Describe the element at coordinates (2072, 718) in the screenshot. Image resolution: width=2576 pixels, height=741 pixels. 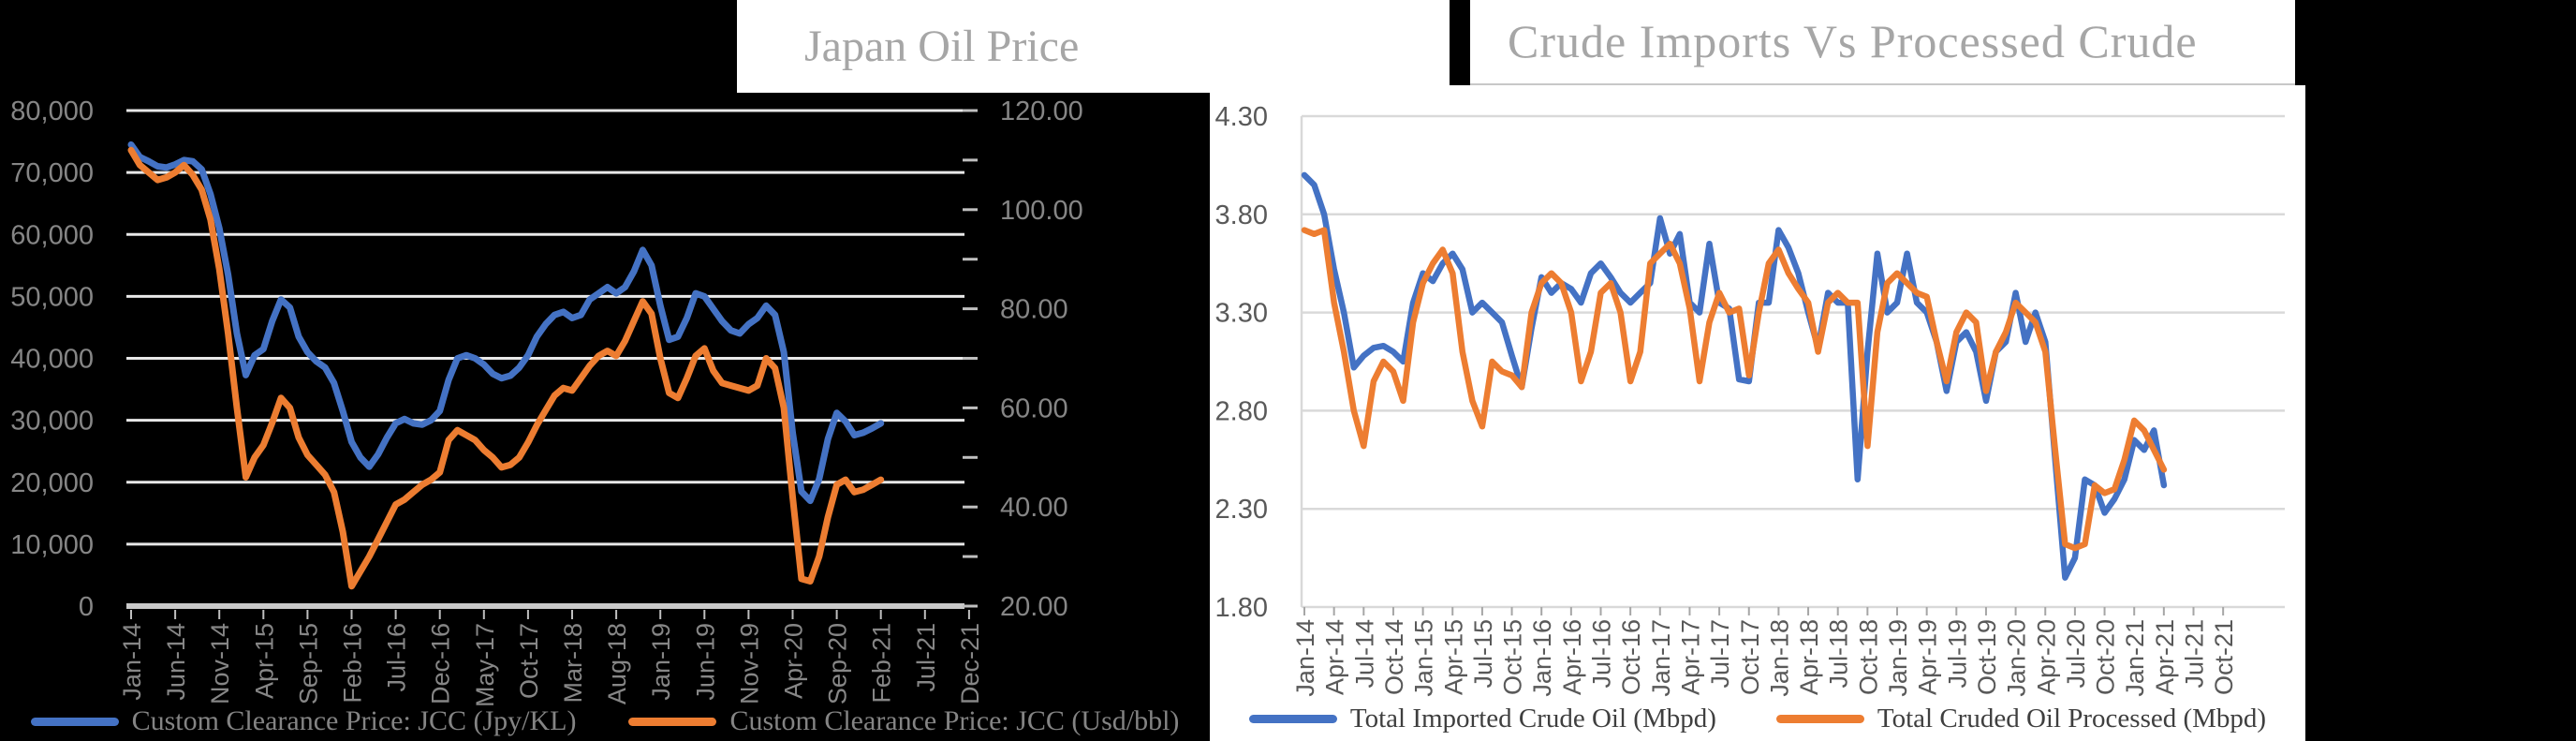
I see `legend-label: Total Cruded Oil Processed (Mbpd)` at that location.